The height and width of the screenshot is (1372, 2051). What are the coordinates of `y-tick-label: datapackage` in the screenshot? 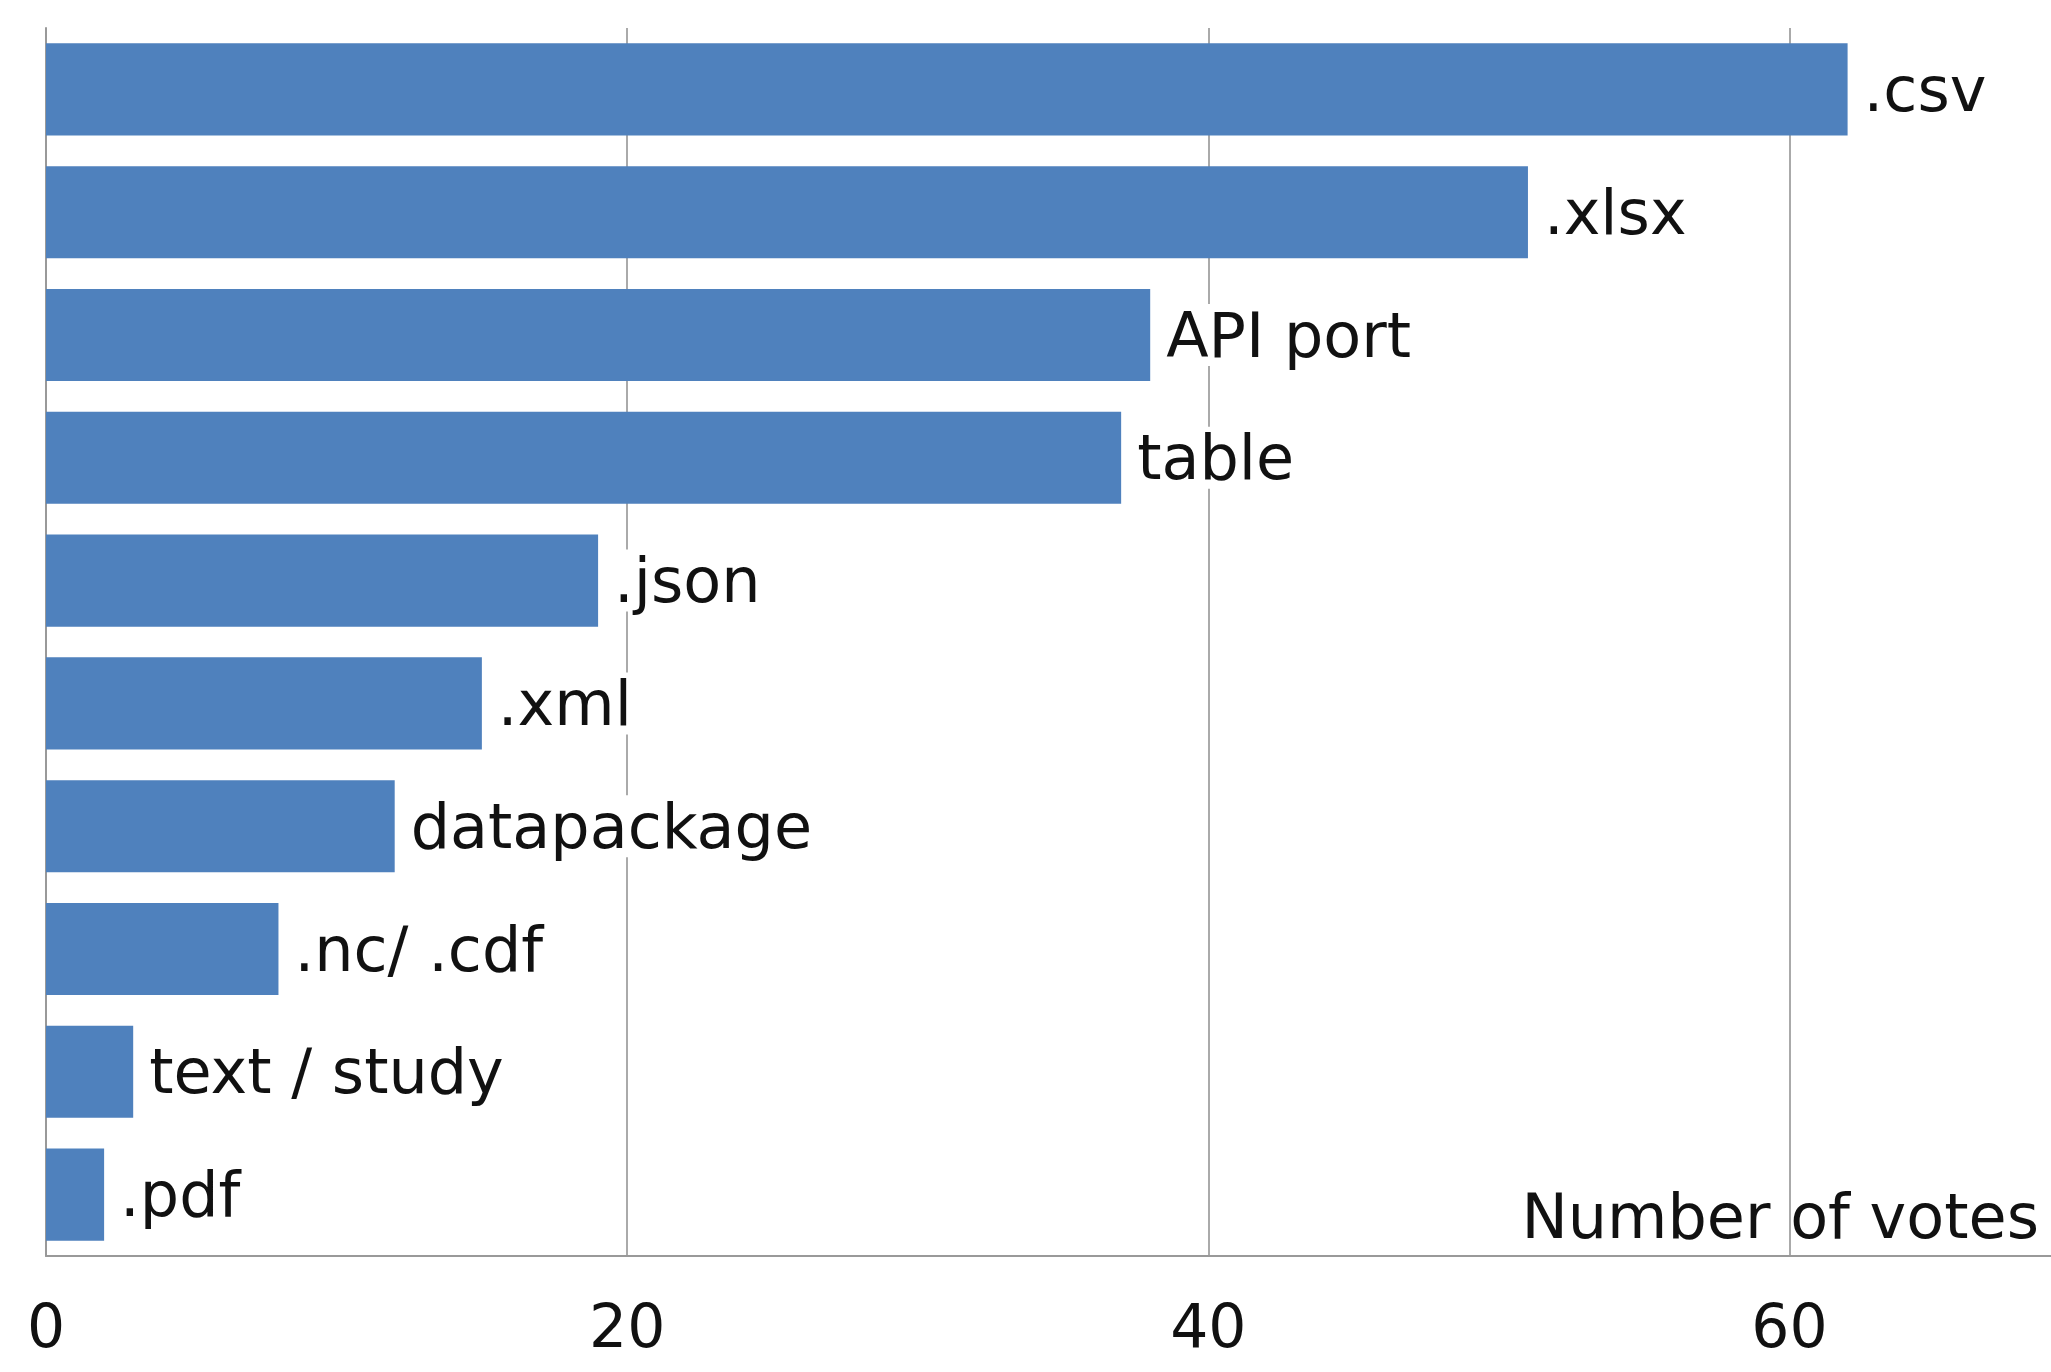 It's located at (611, 826).